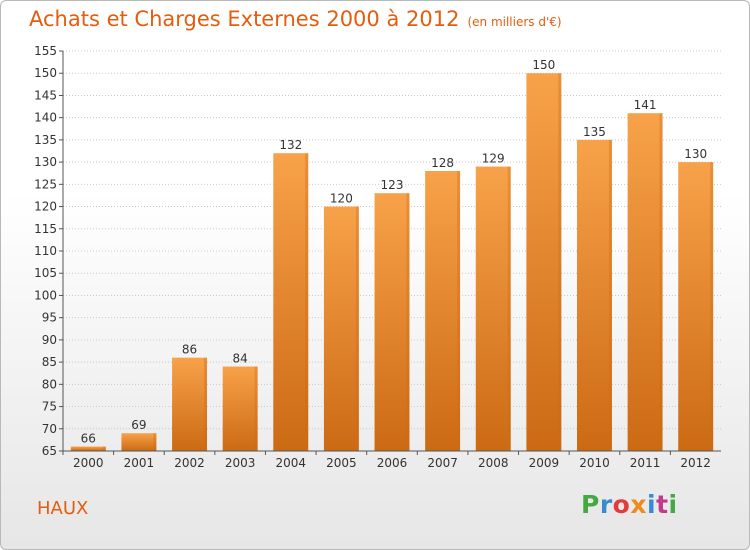 The width and height of the screenshot is (750, 550). Describe the element at coordinates (594, 295) in the screenshot. I see `bar-2010` at that location.